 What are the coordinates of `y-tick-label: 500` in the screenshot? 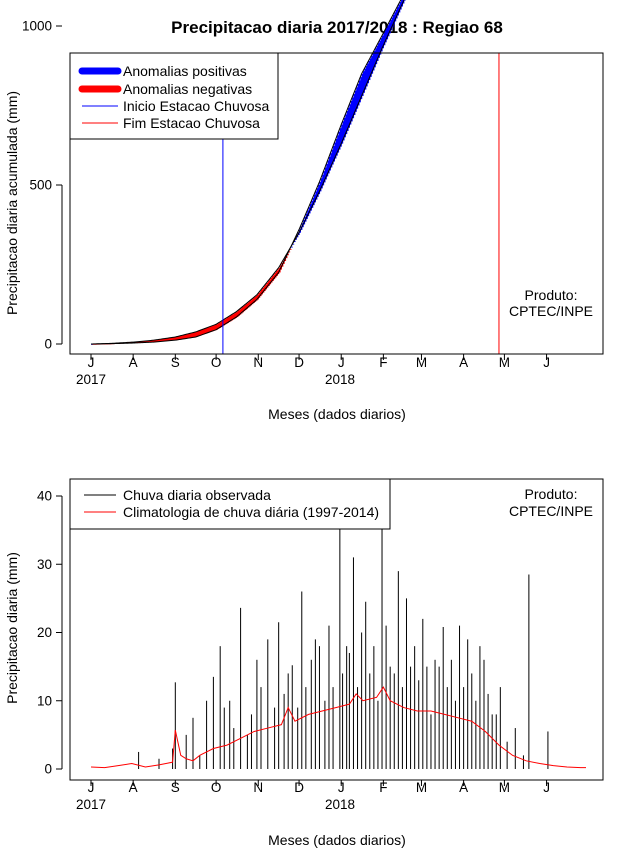 It's located at (40, 185).